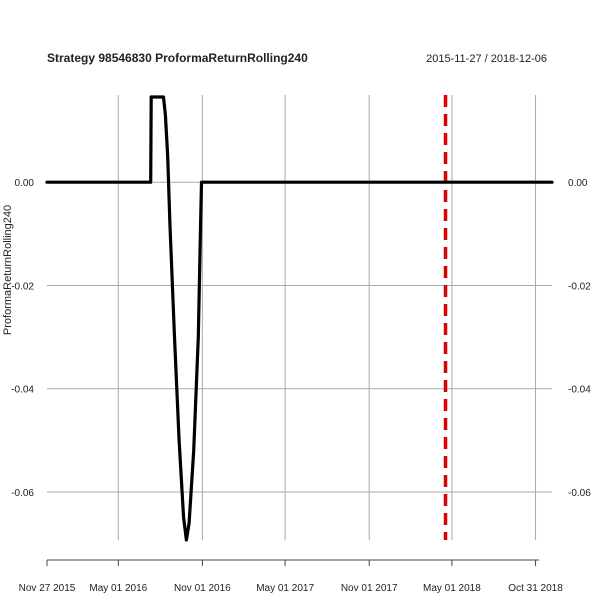  What do you see at coordinates (22, 390) in the screenshot?
I see `y-tick-label-left: -0.04` at bounding box center [22, 390].